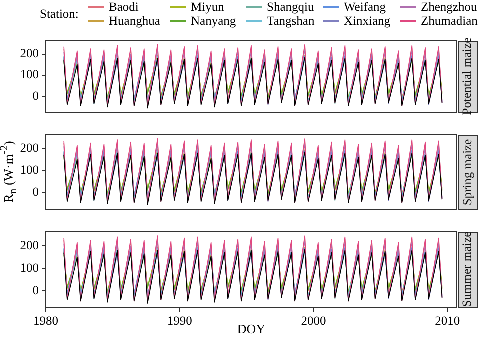  I want to click on x-tick-label: 2010, so click(447, 321).